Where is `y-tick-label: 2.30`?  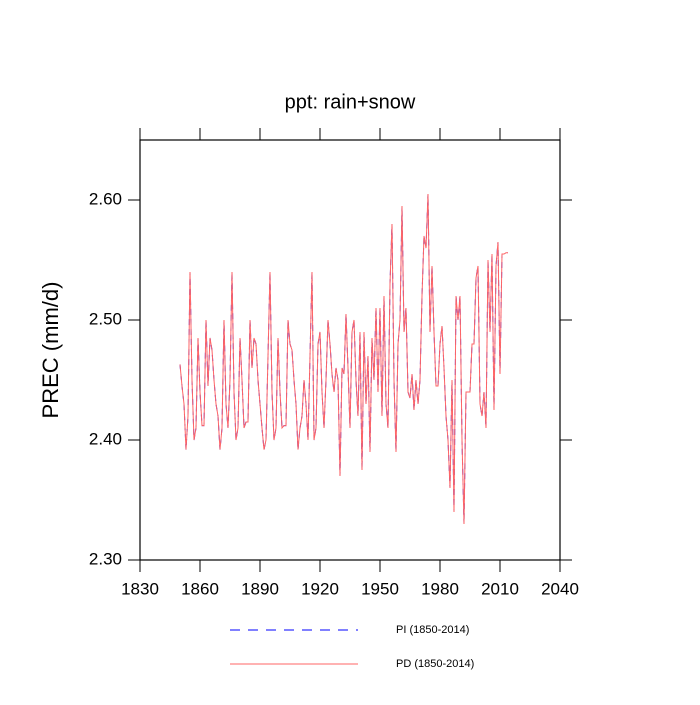
y-tick-label: 2.30 is located at coordinates (105, 558).